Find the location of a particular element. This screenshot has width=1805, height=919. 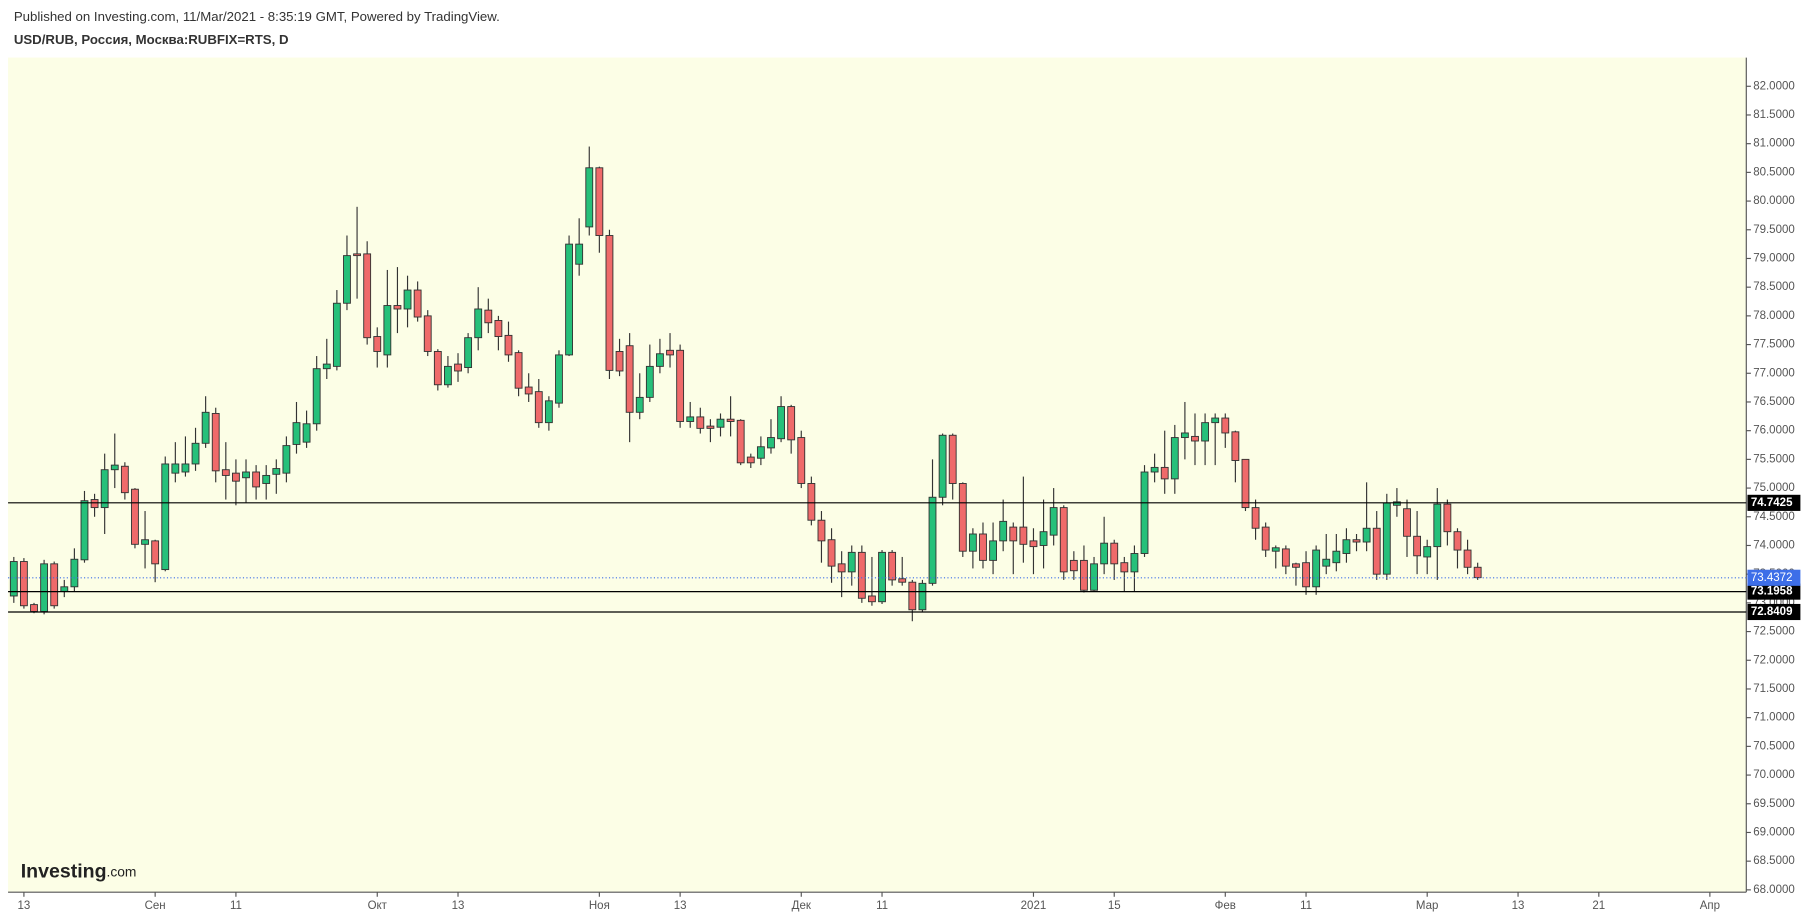

x-tick-label: Апр is located at coordinates (1710, 906).